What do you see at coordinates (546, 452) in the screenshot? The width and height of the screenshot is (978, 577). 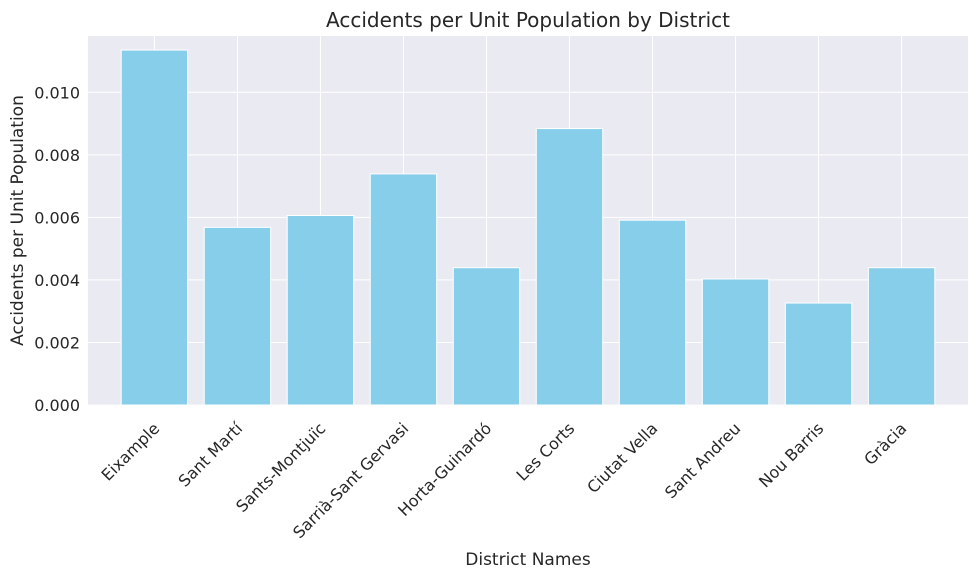 I see `x-tick-label: Les Corts` at bounding box center [546, 452].